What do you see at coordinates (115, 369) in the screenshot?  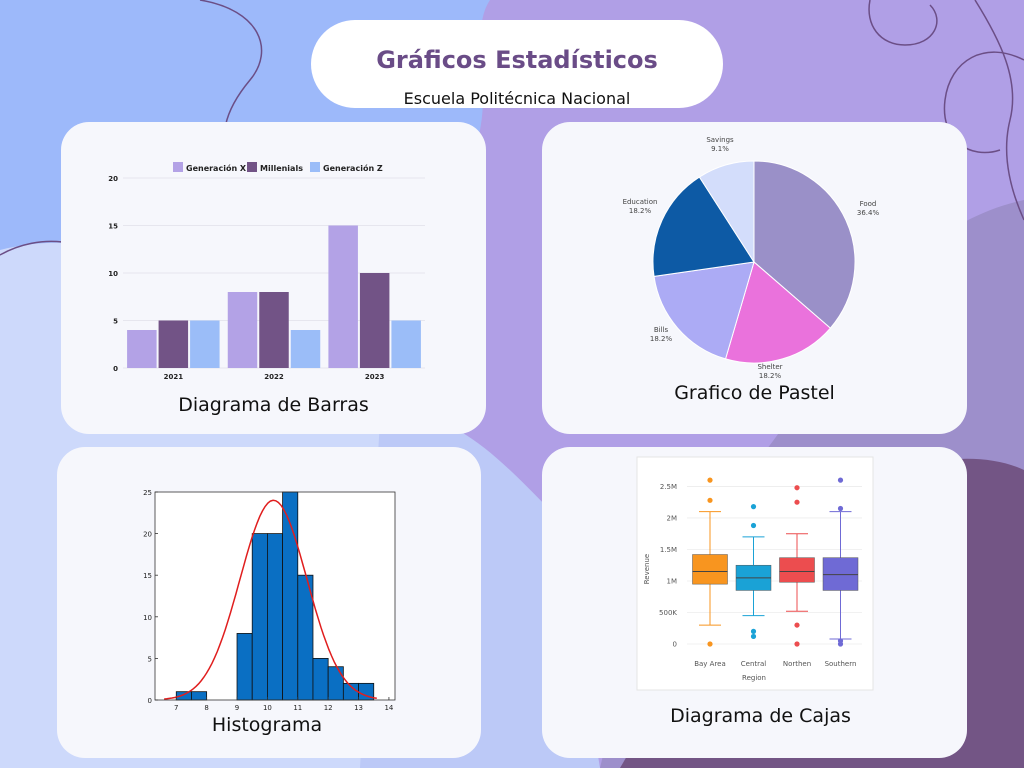 I see `bar-ytick-label: 0` at bounding box center [115, 369].